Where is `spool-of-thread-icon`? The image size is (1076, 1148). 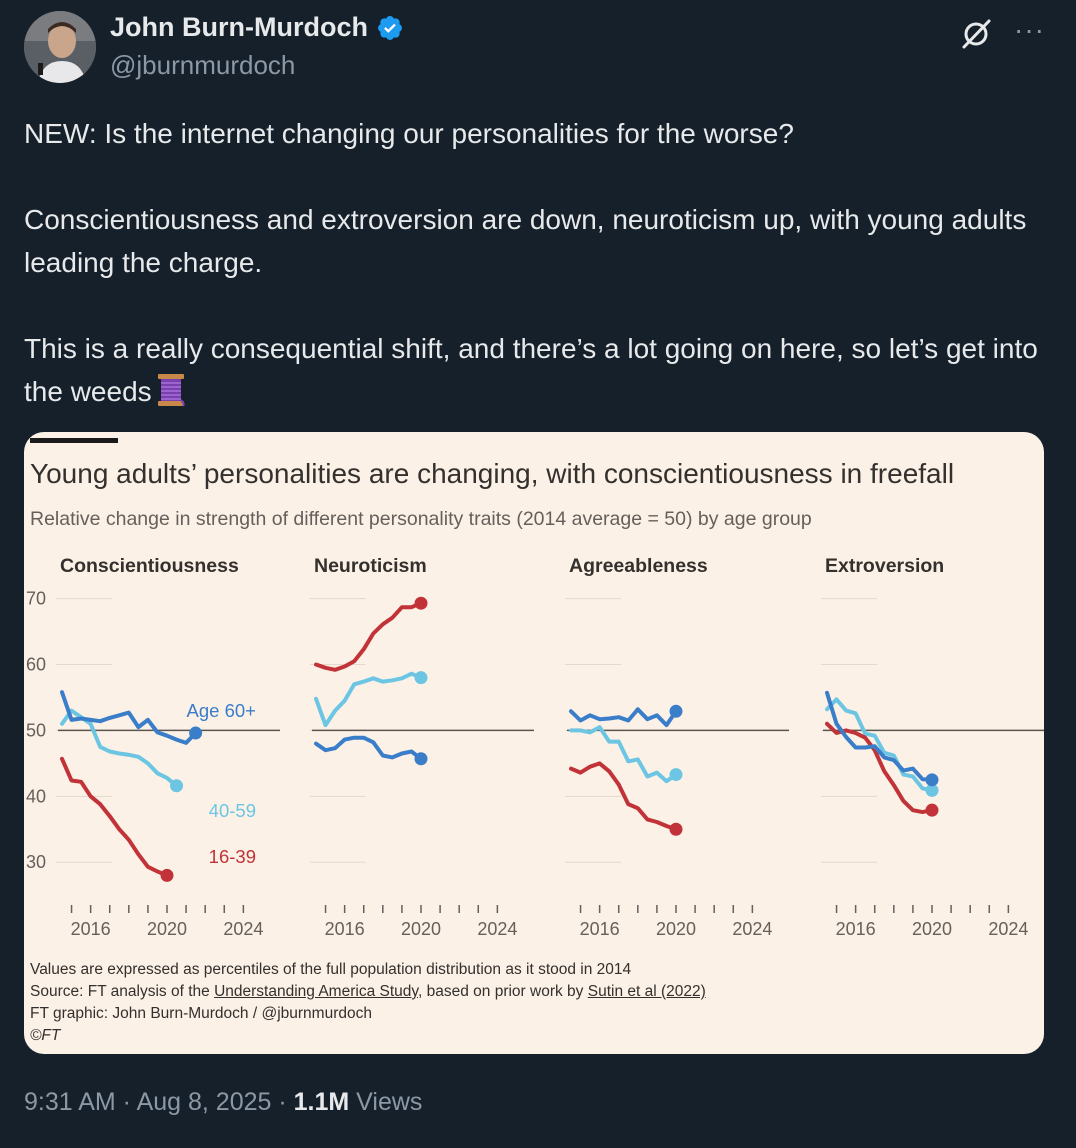
spool-of-thread-icon is located at coordinates (171, 390).